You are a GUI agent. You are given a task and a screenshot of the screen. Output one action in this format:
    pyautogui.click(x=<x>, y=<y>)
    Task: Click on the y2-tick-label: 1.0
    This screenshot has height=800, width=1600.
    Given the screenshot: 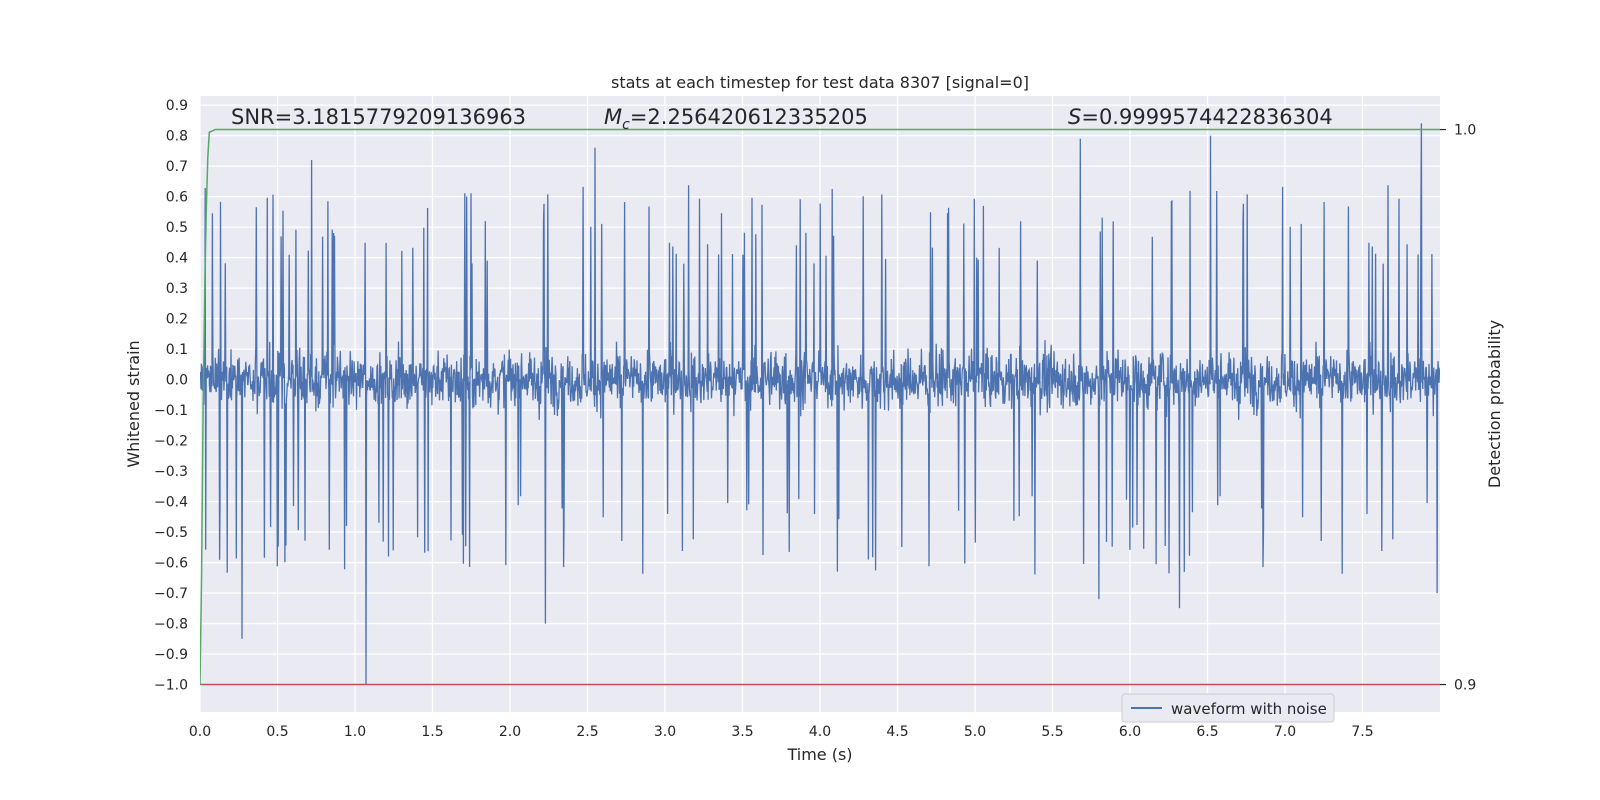 What is the action you would take?
    pyautogui.click(x=1465, y=131)
    